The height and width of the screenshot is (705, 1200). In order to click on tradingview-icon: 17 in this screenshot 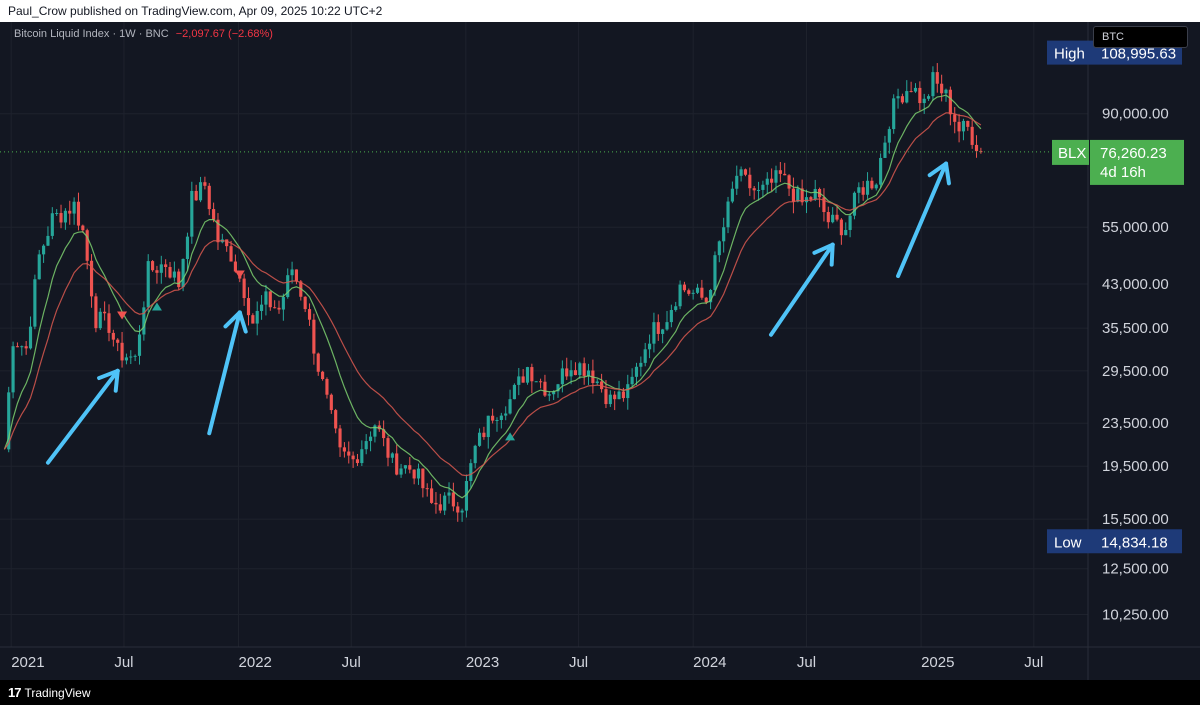, I will do `click(15, 692)`.